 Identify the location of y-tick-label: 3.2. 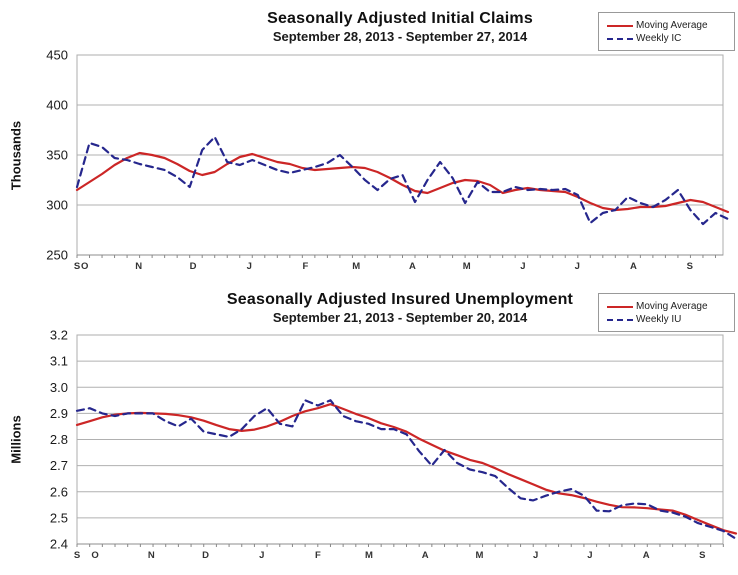
(59, 335).